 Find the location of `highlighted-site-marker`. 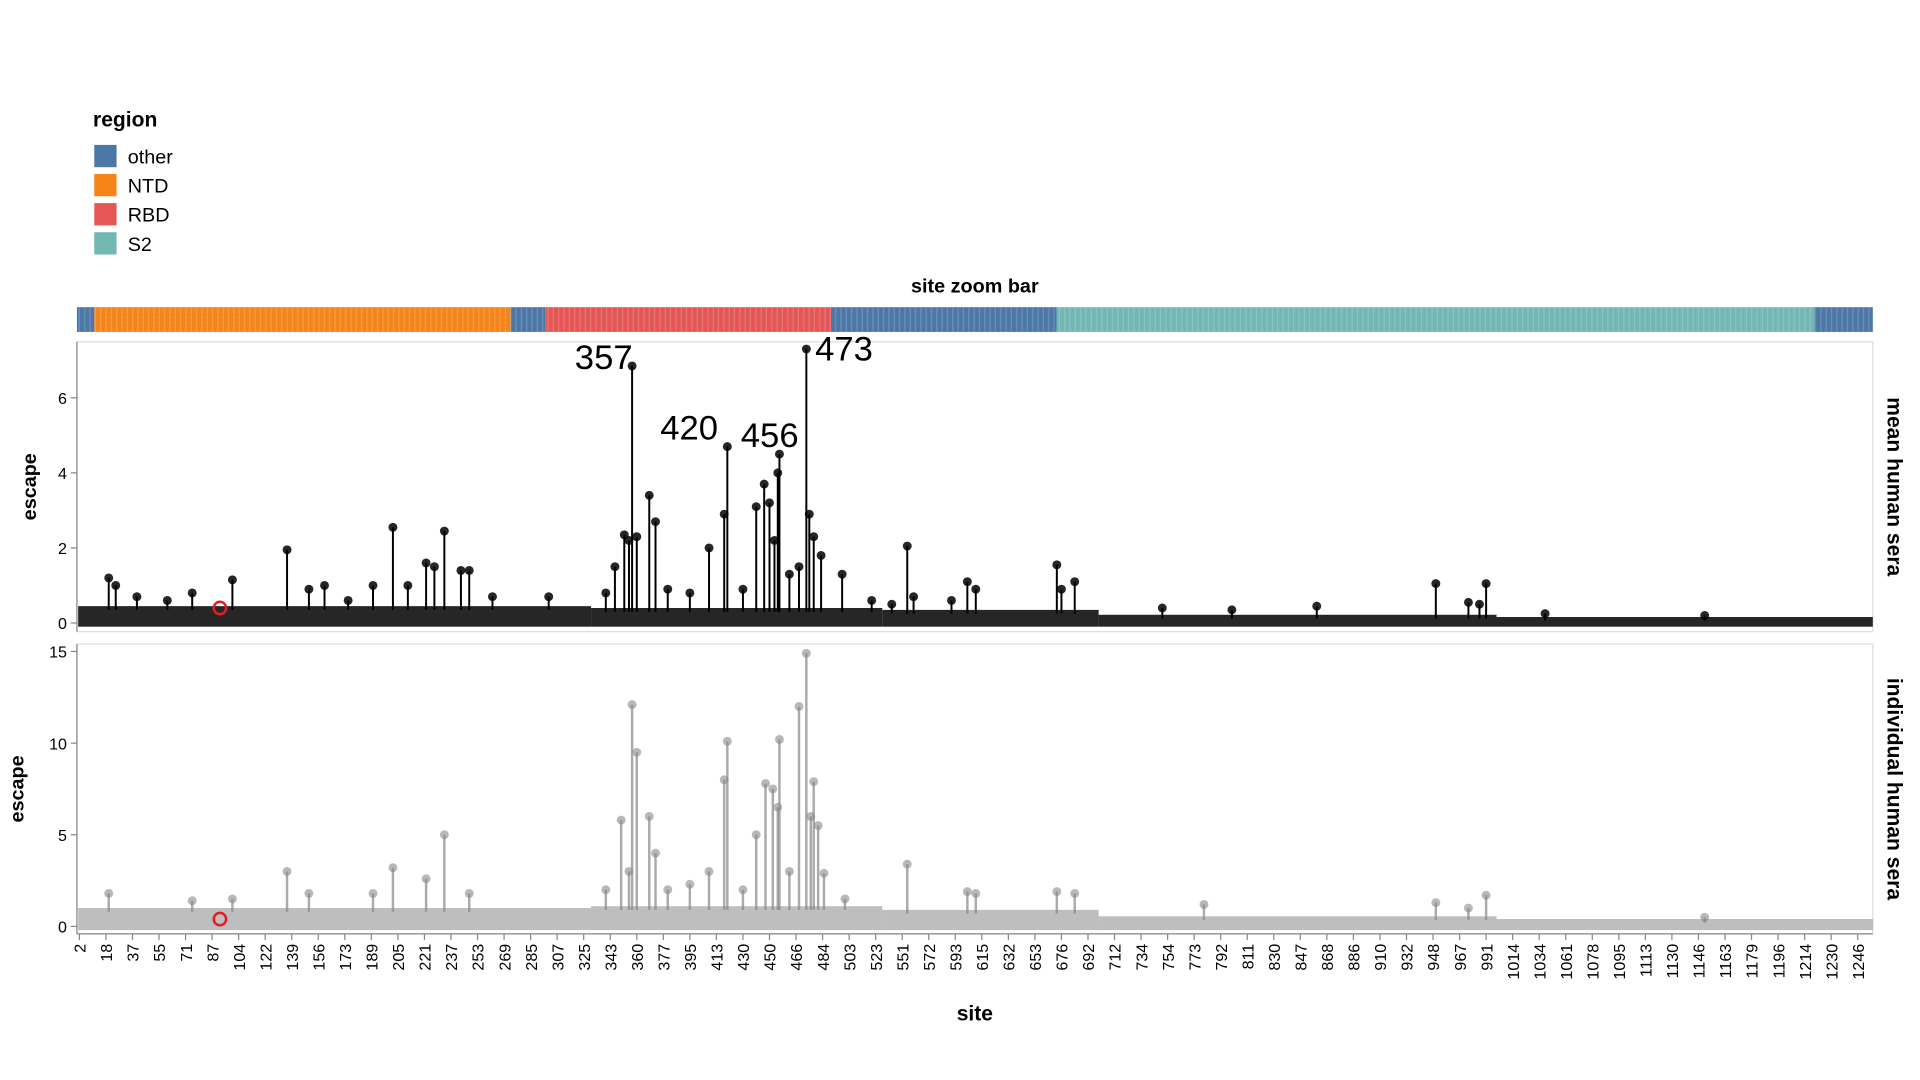

highlighted-site-marker is located at coordinates (220, 608).